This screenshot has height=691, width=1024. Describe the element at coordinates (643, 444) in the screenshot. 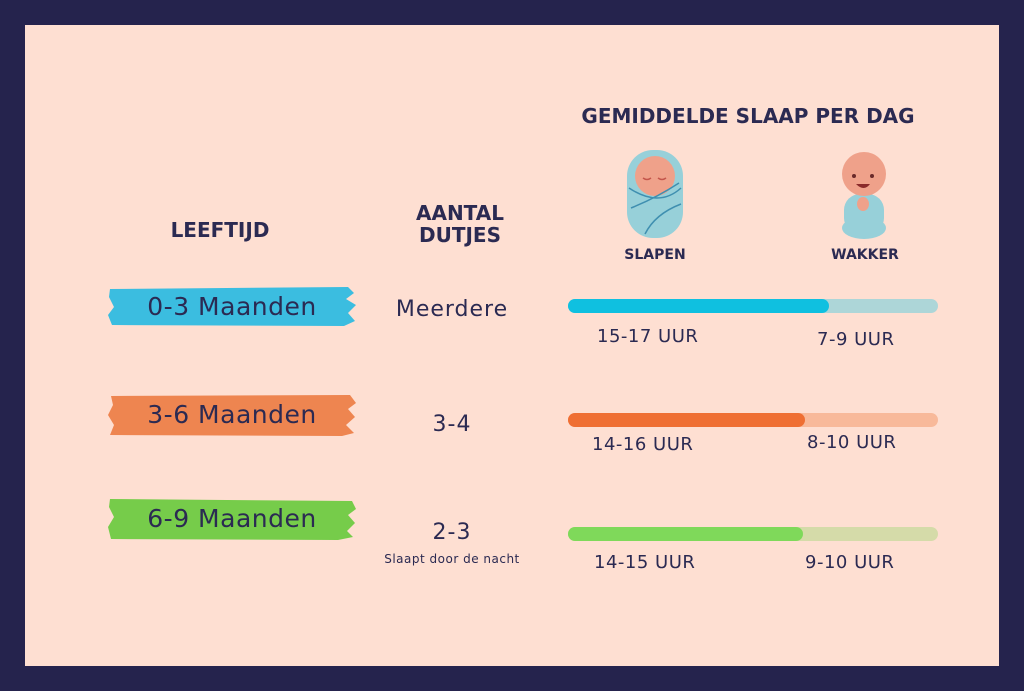

I see `sleep-hours: 14-16 UUR` at that location.